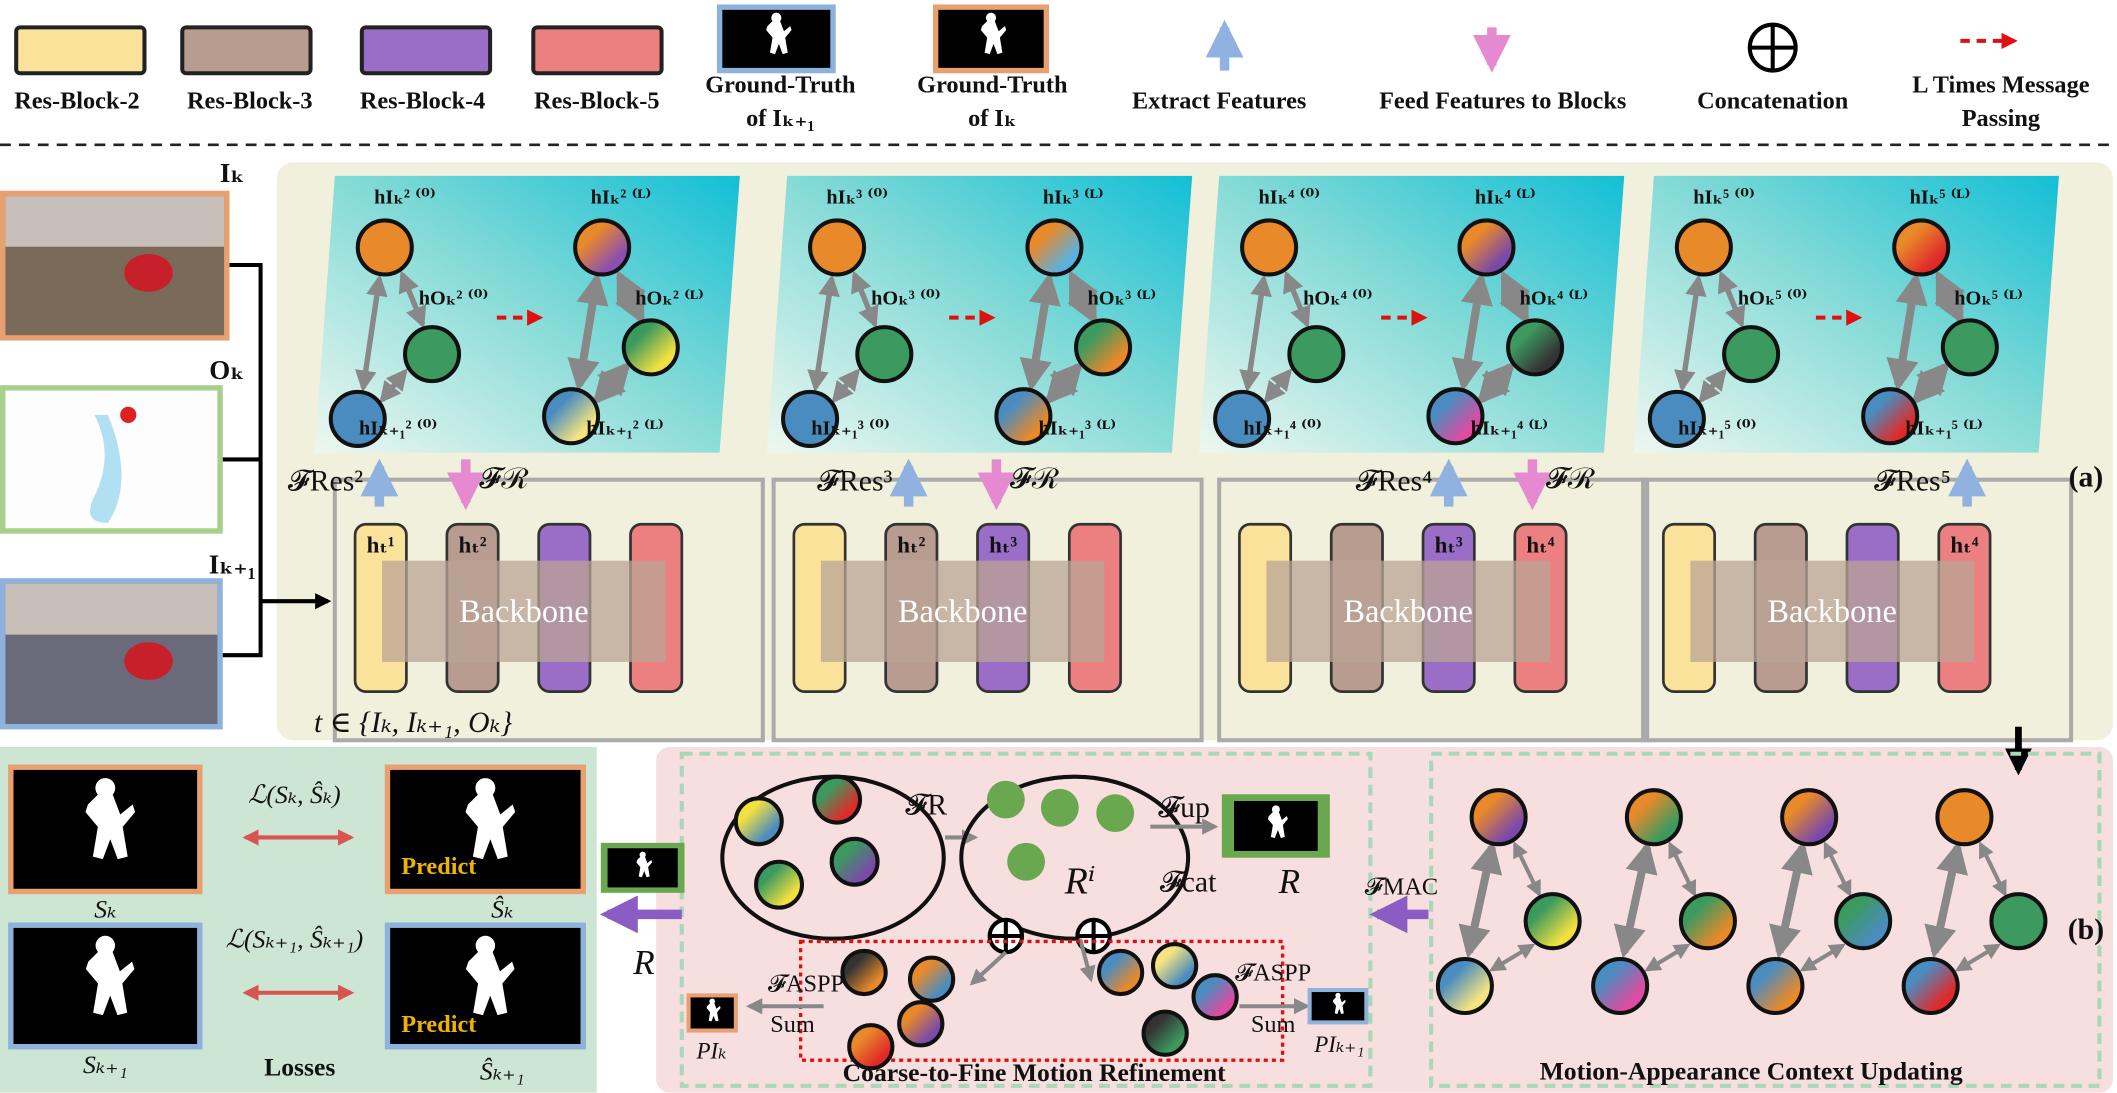  Describe the element at coordinates (325, 482) in the screenshot. I see `extract-label: 𝓕Res²` at that location.